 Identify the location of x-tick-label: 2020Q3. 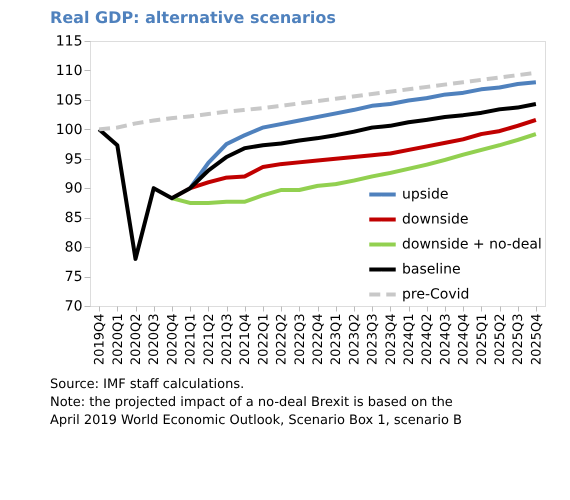
(154, 340).